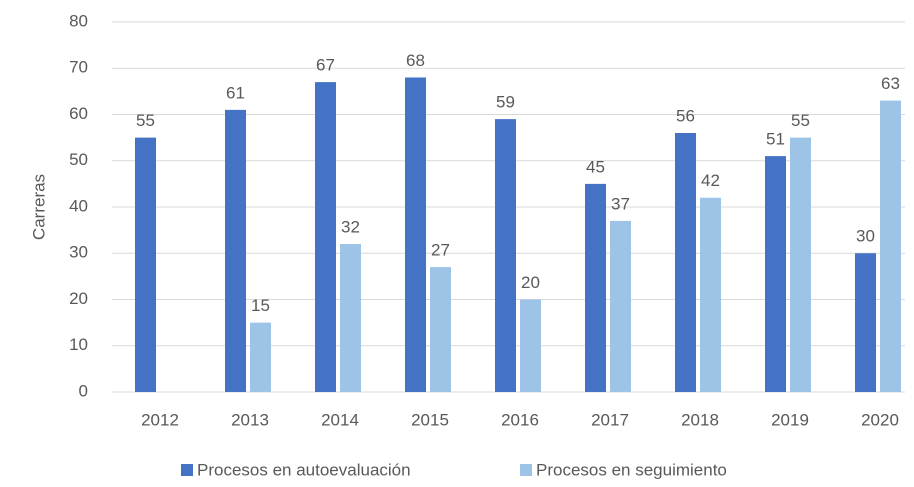 Image resolution: width=914 pixels, height=487 pixels. Describe the element at coordinates (83, 390) in the screenshot. I see `y-tick-label: 0` at that location.